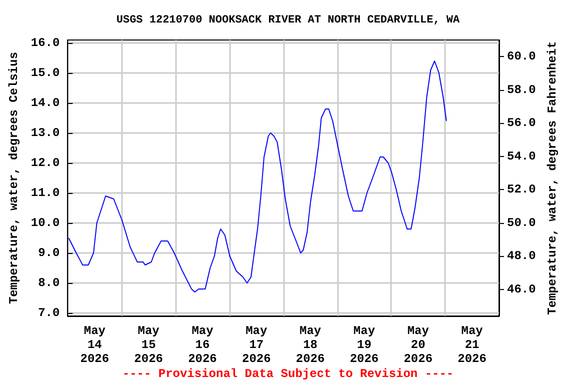 This screenshot has width=576, height=384. I want to click on y-tick-label: 15.0, so click(45, 73).